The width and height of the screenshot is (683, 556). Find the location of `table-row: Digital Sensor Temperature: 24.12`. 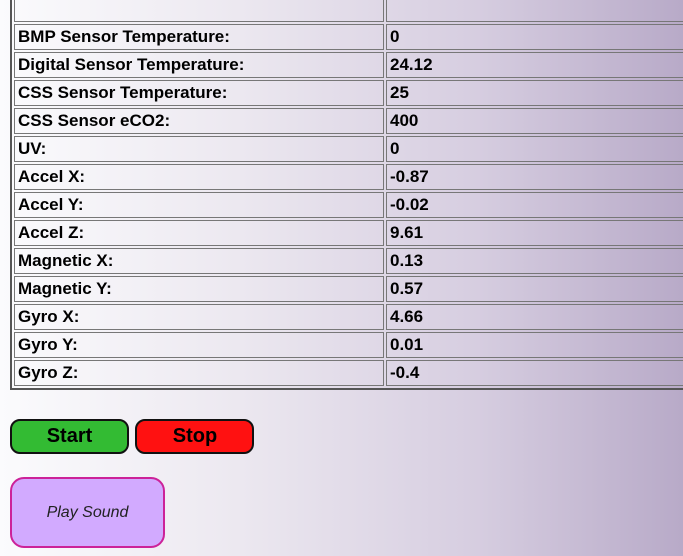

table-row: Digital Sensor Temperature: 24.12 is located at coordinates (348, 65).